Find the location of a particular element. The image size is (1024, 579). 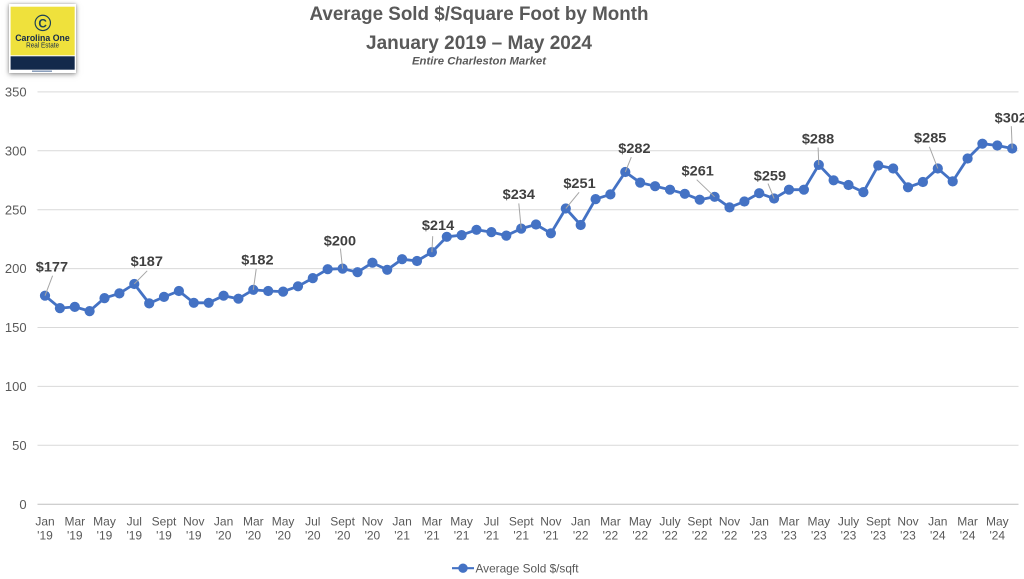

svg-text: 250 is located at coordinates (16, 209).